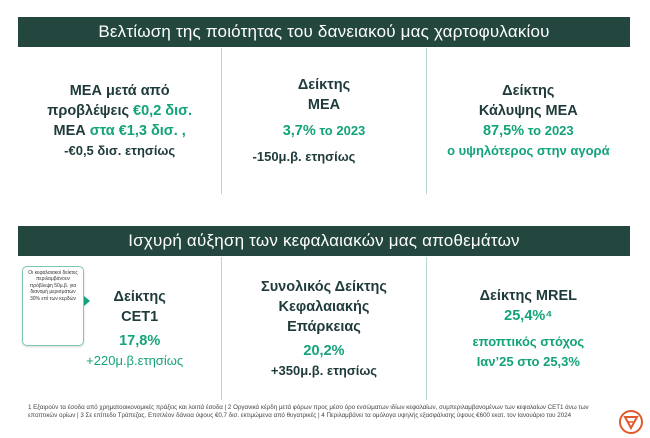 Image resolution: width=650 pixels, height=438 pixels. Describe the element at coordinates (120, 150) in the screenshot. I see `card-line: -€0,5 δισ. ετησίως` at that location.